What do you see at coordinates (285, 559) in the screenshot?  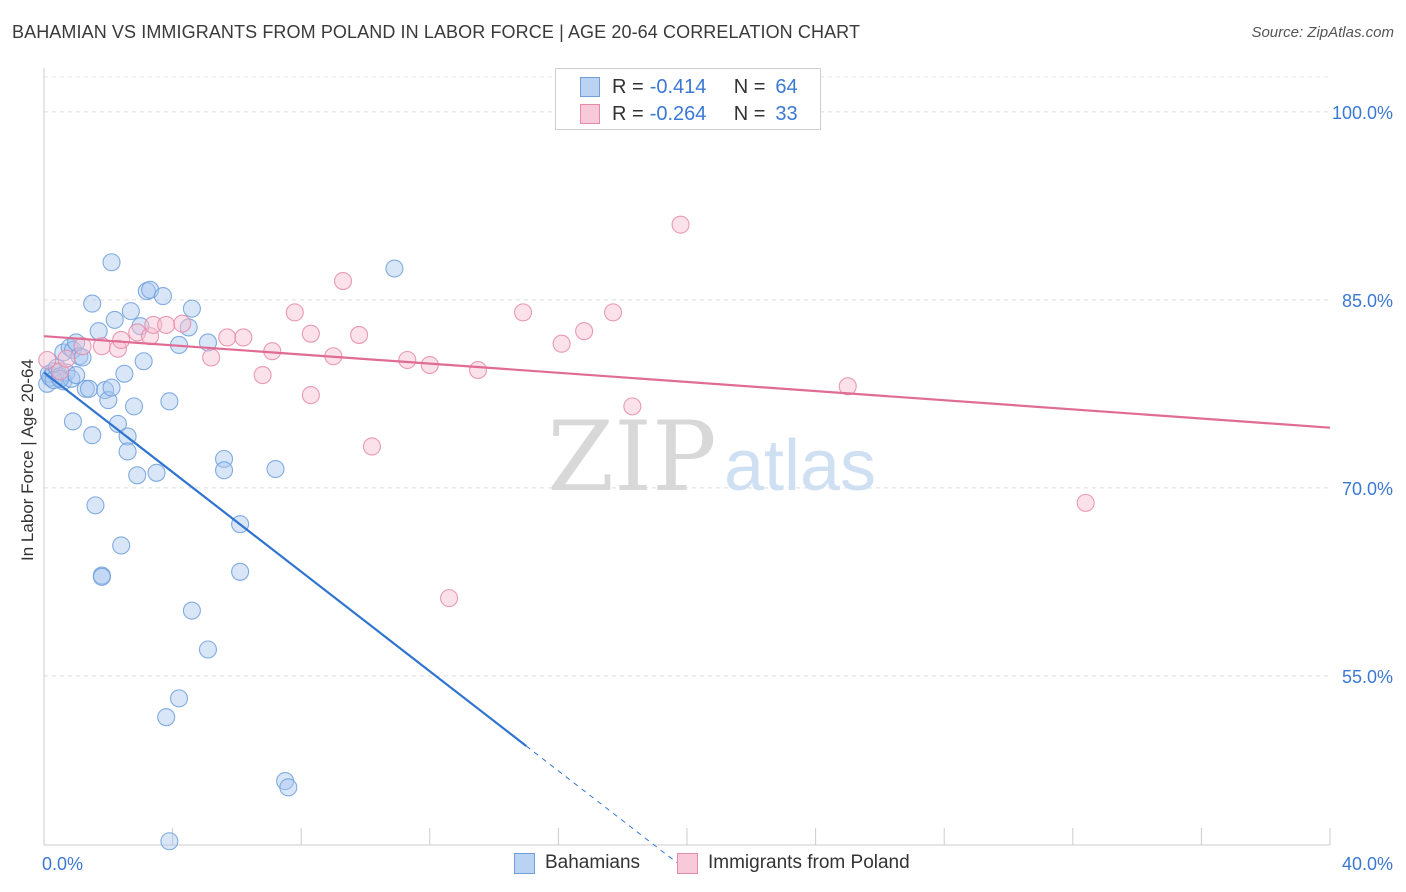 I see `trend-line-bahamians` at bounding box center [285, 559].